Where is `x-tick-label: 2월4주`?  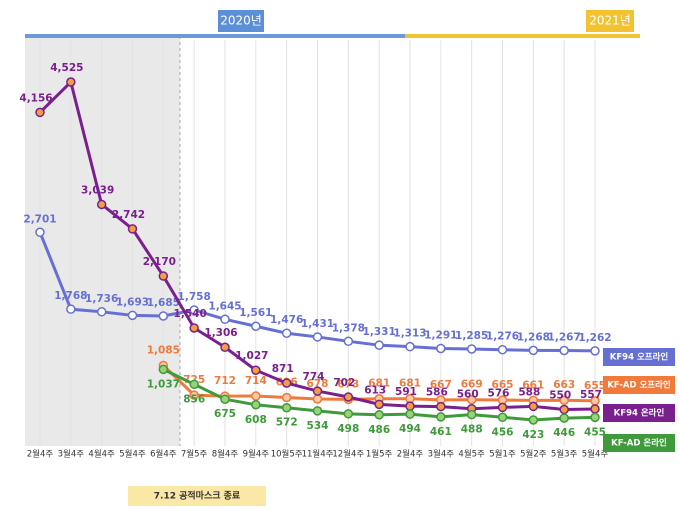 x-tick-label: 2월4주 is located at coordinates (410, 454).